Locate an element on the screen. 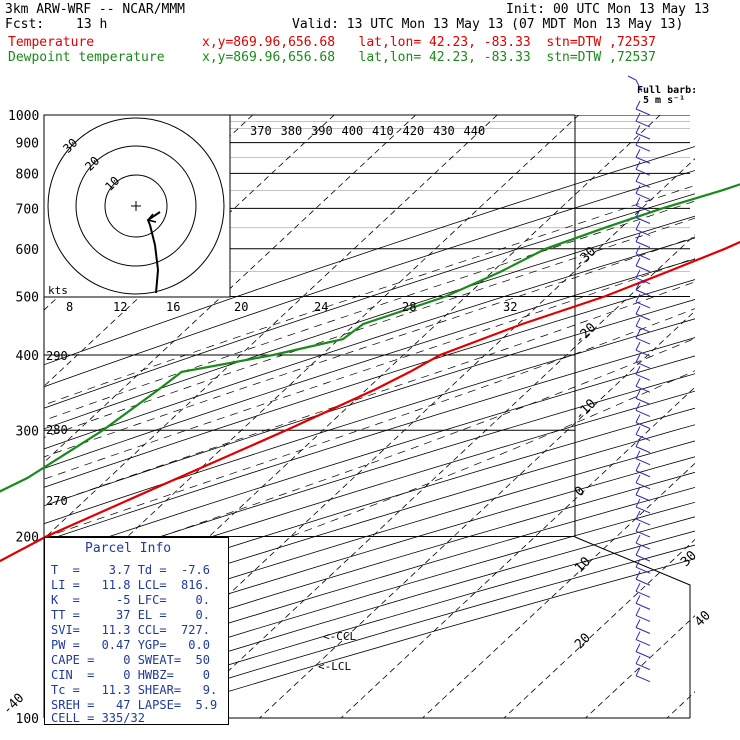 This screenshot has height=740, width=740. ccl-marker: <-CCL is located at coordinates (339, 636).